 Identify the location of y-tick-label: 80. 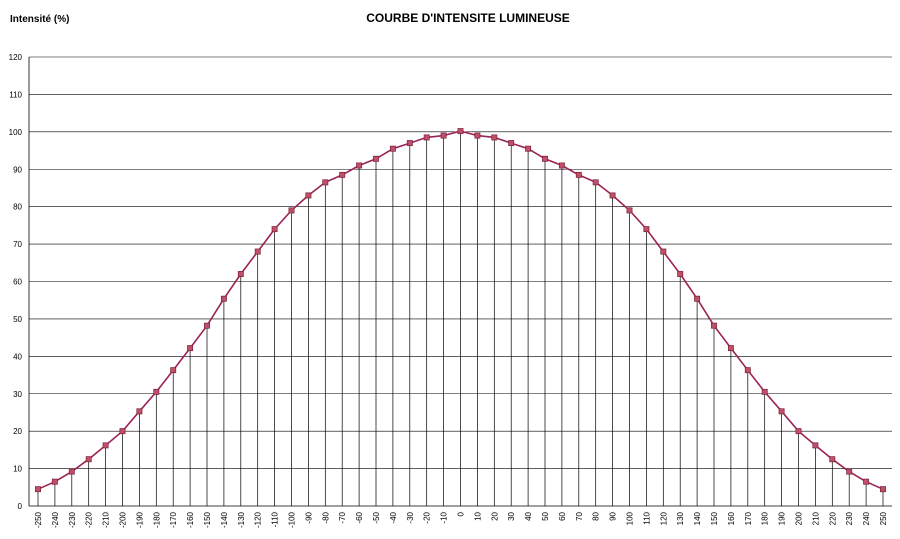
(17, 207).